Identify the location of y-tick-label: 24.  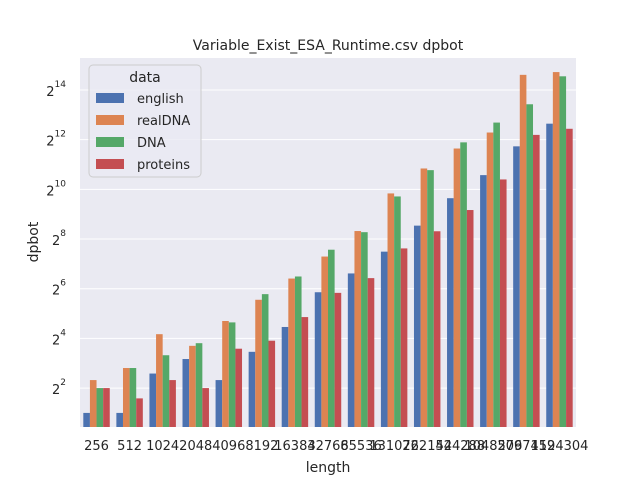
(59, 338).